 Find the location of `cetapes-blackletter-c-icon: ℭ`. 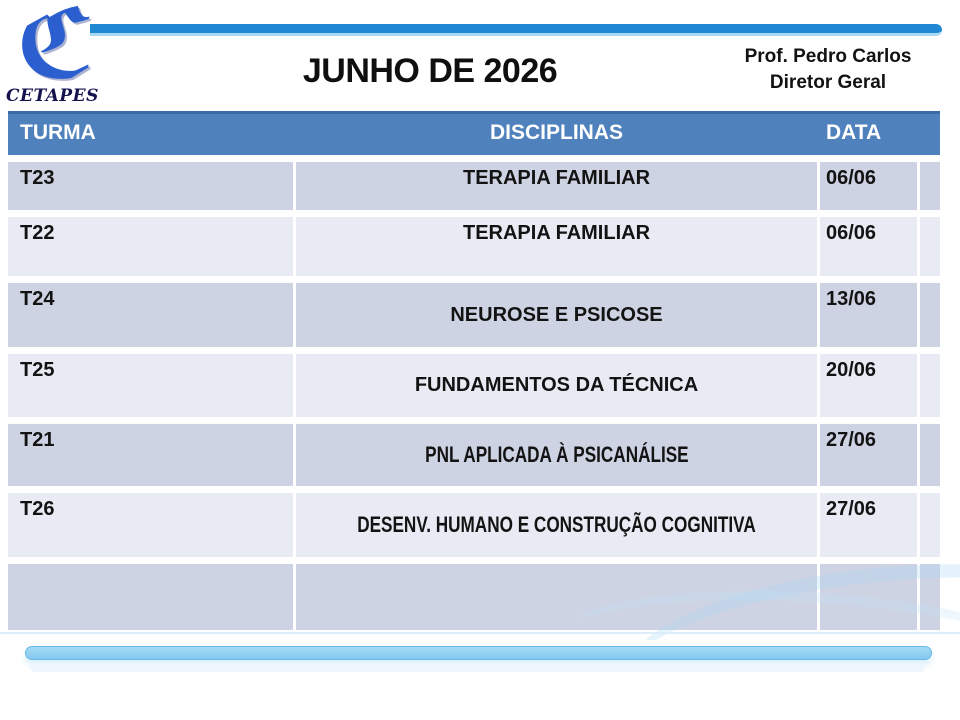

cetapes-blackletter-c-icon: ℭ is located at coordinates (55, 50).